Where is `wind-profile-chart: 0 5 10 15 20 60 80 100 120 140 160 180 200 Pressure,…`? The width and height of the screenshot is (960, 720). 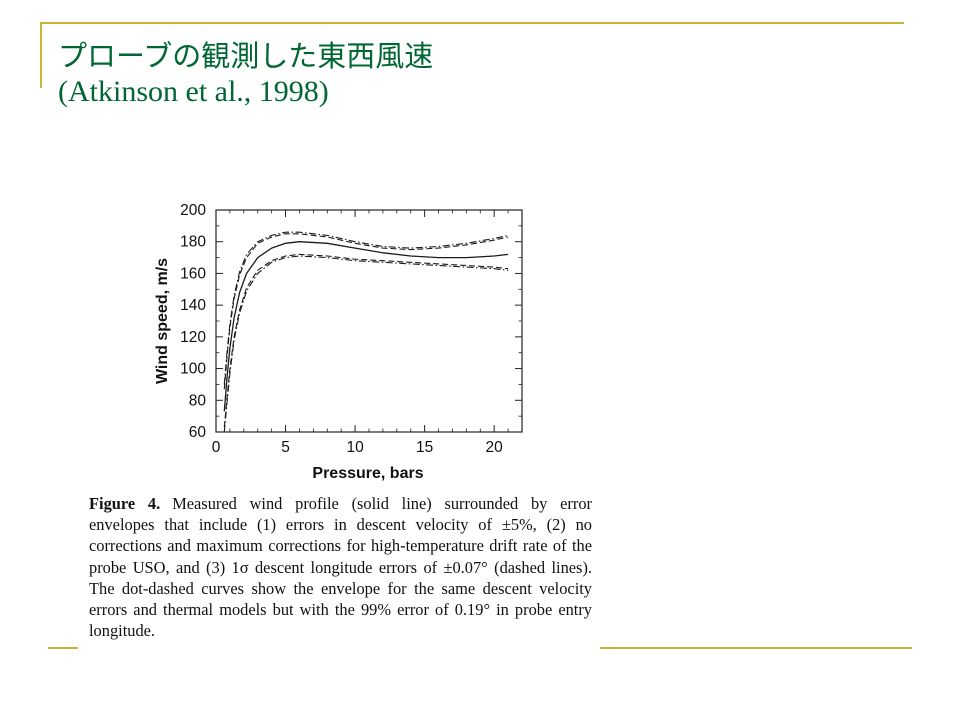
wind-profile-chart: 0 5 10 15 20 60 80 100 120 140 160 180 200 Pressure,… is located at coordinates (338, 342).